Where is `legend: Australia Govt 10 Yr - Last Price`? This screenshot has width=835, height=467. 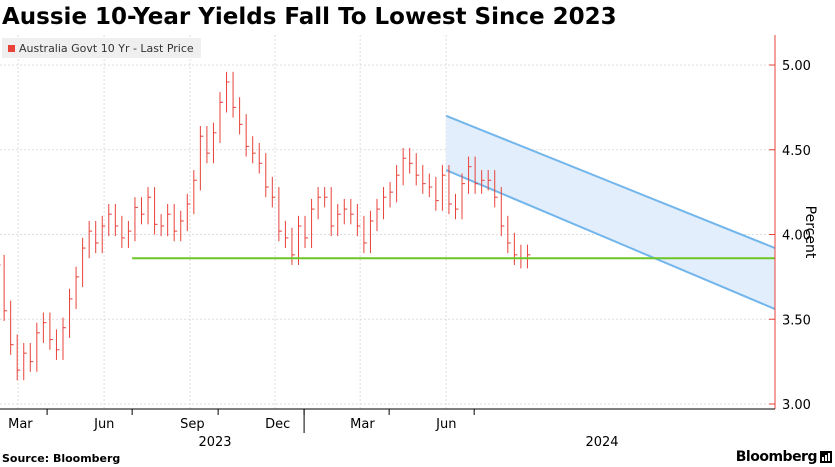 legend: Australia Govt 10 Yr - Last Price is located at coordinates (101, 48).